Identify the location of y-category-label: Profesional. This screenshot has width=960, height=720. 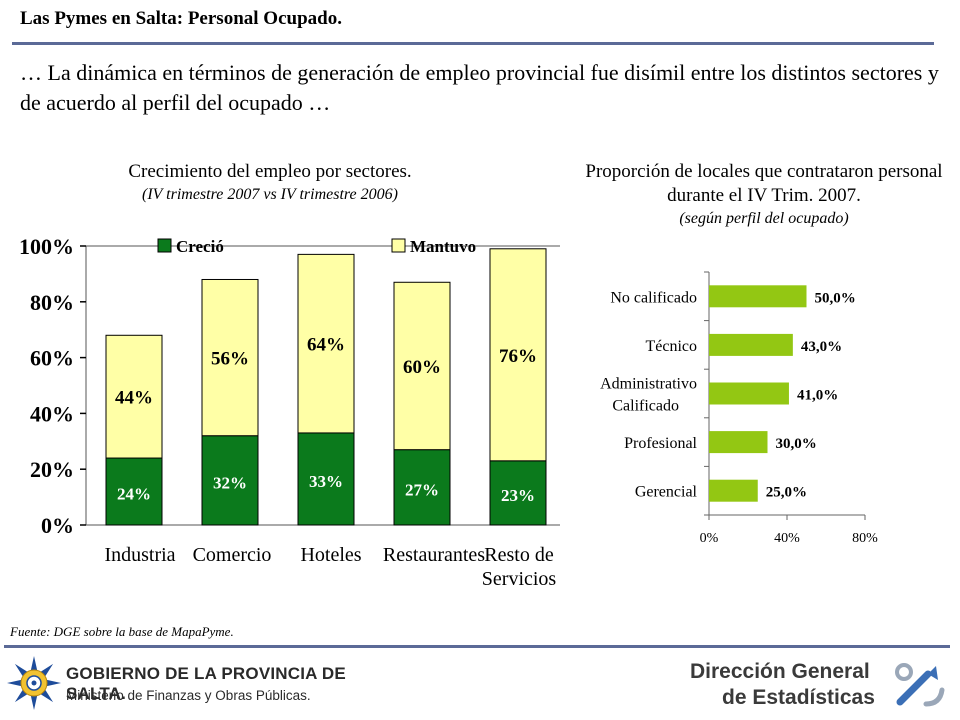
(660, 443).